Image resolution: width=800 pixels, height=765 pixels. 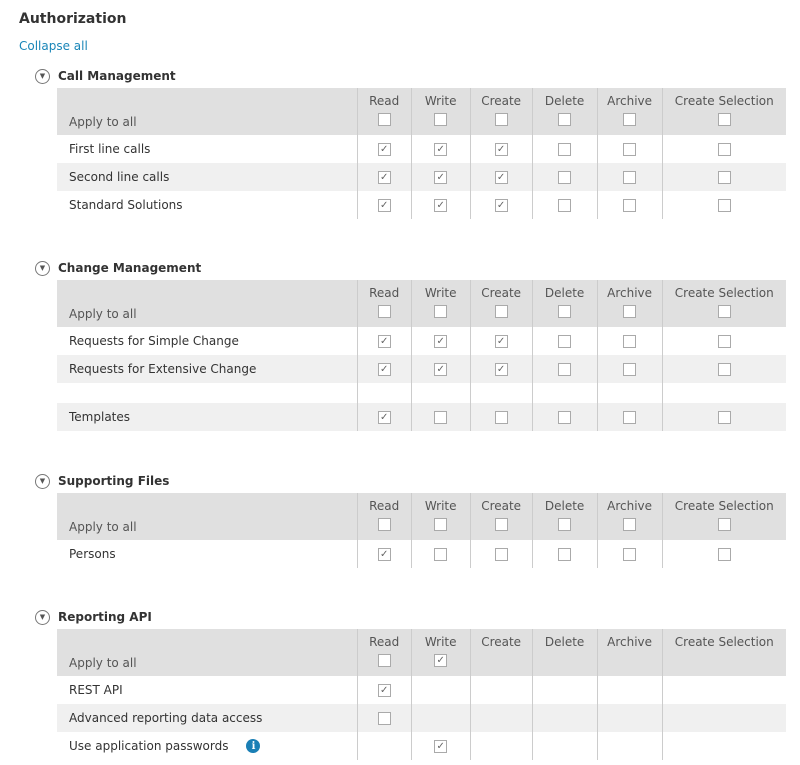 I want to click on row-label: Requests for Extensive Change, so click(x=163, y=369).